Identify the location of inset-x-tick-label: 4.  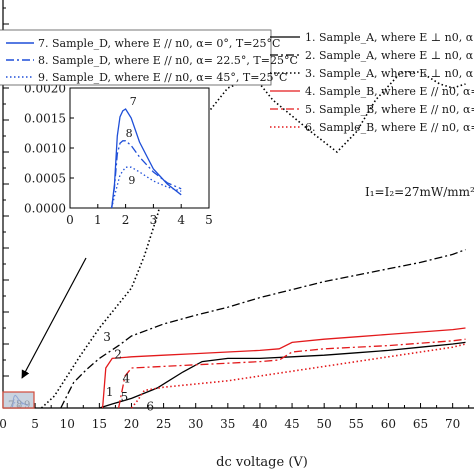
(181, 220).